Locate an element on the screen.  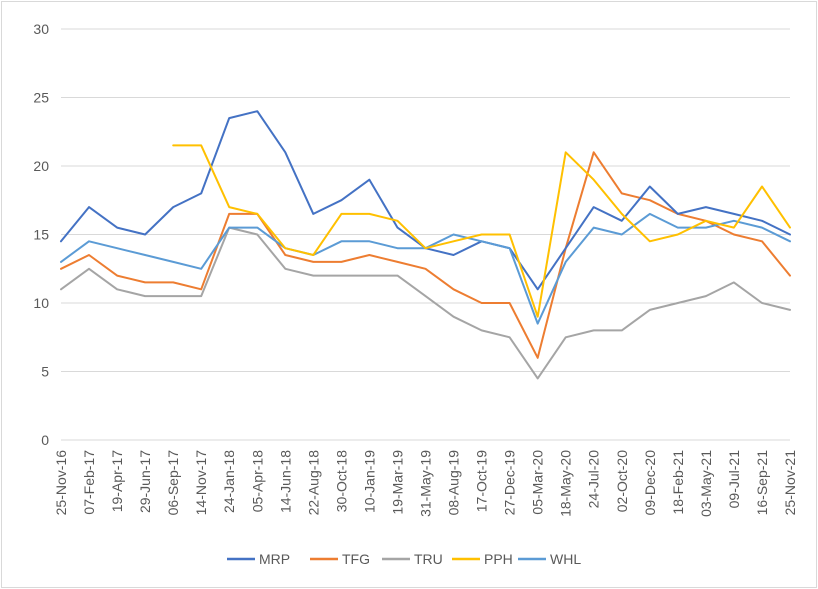
y-tick-label: 20 is located at coordinates (41, 166).